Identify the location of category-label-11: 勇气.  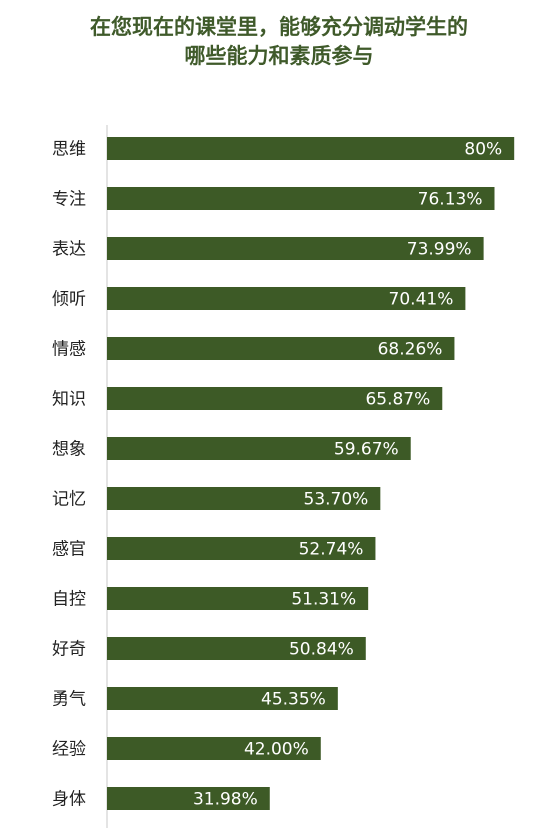
(69, 700).